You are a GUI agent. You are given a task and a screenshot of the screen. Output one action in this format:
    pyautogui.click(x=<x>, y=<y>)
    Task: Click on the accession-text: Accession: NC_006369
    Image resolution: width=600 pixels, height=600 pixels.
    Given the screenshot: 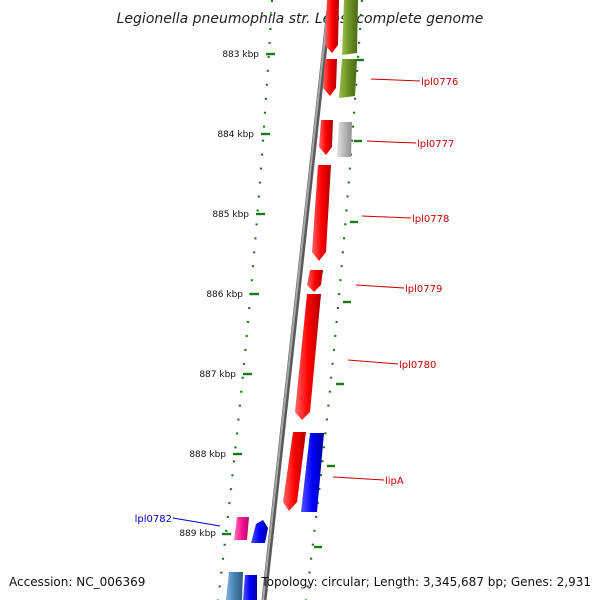 What is the action you would take?
    pyautogui.click(x=77, y=582)
    